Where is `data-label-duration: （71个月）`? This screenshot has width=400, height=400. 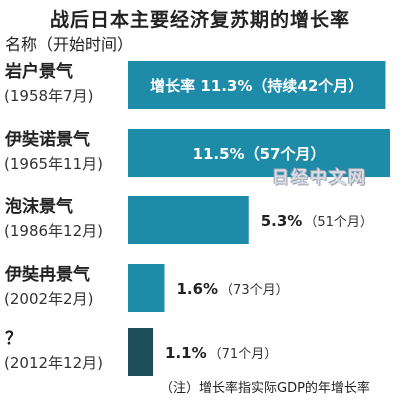 data-label-duration: （71个月） is located at coordinates (243, 354).